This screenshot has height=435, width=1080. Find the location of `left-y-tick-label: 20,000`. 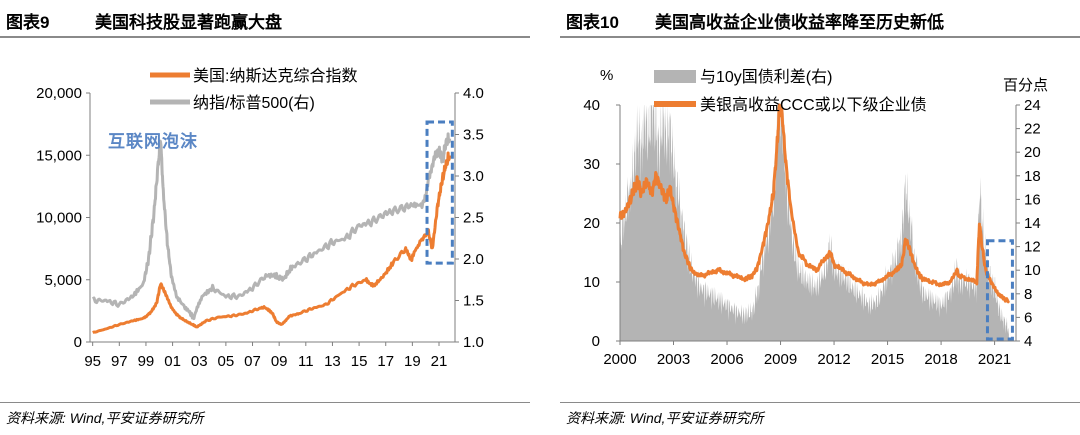

left-y-tick-label: 20,000 is located at coordinates (59, 93).